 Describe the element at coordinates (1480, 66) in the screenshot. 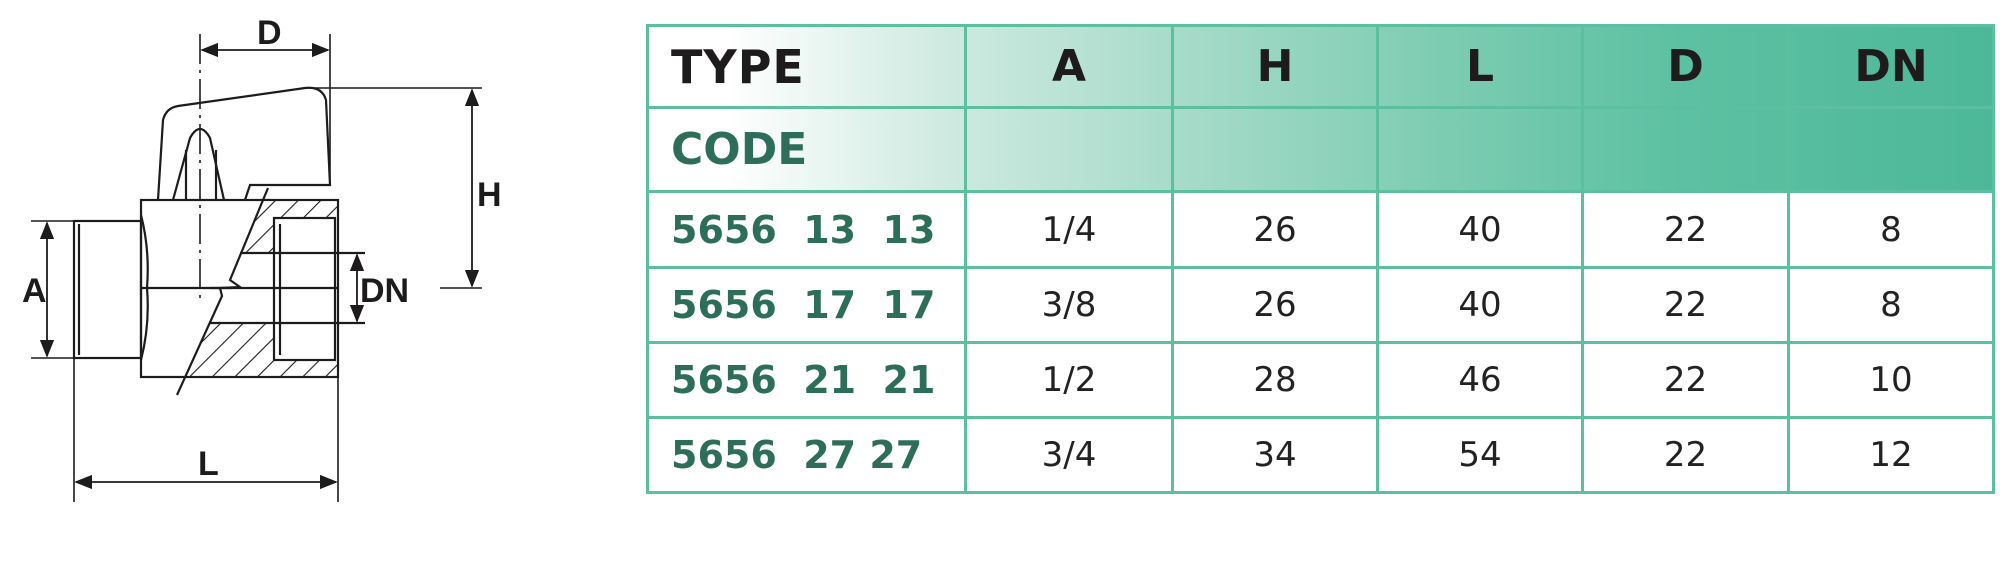

I see `header-l: L` at that location.